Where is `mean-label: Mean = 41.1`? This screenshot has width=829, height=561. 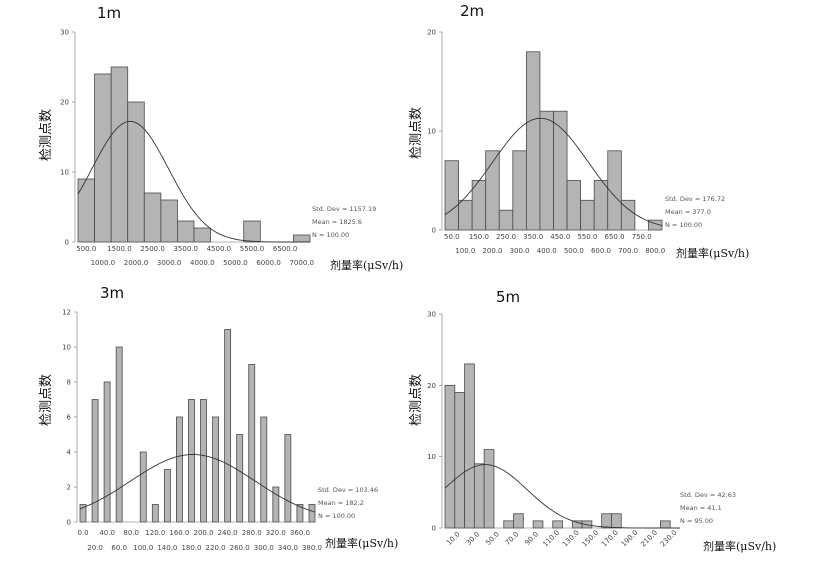
mean-label: Mean = 41.1 is located at coordinates (701, 508).